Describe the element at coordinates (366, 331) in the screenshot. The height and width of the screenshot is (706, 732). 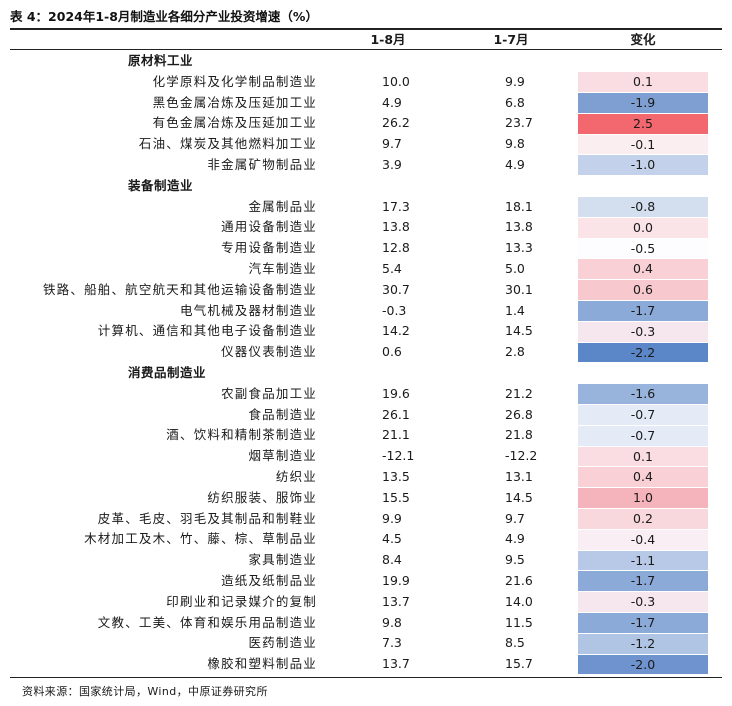
I see `table-row: 计算机、通信和其他电子设备制造业 14.2 14.5 -0.3` at that location.